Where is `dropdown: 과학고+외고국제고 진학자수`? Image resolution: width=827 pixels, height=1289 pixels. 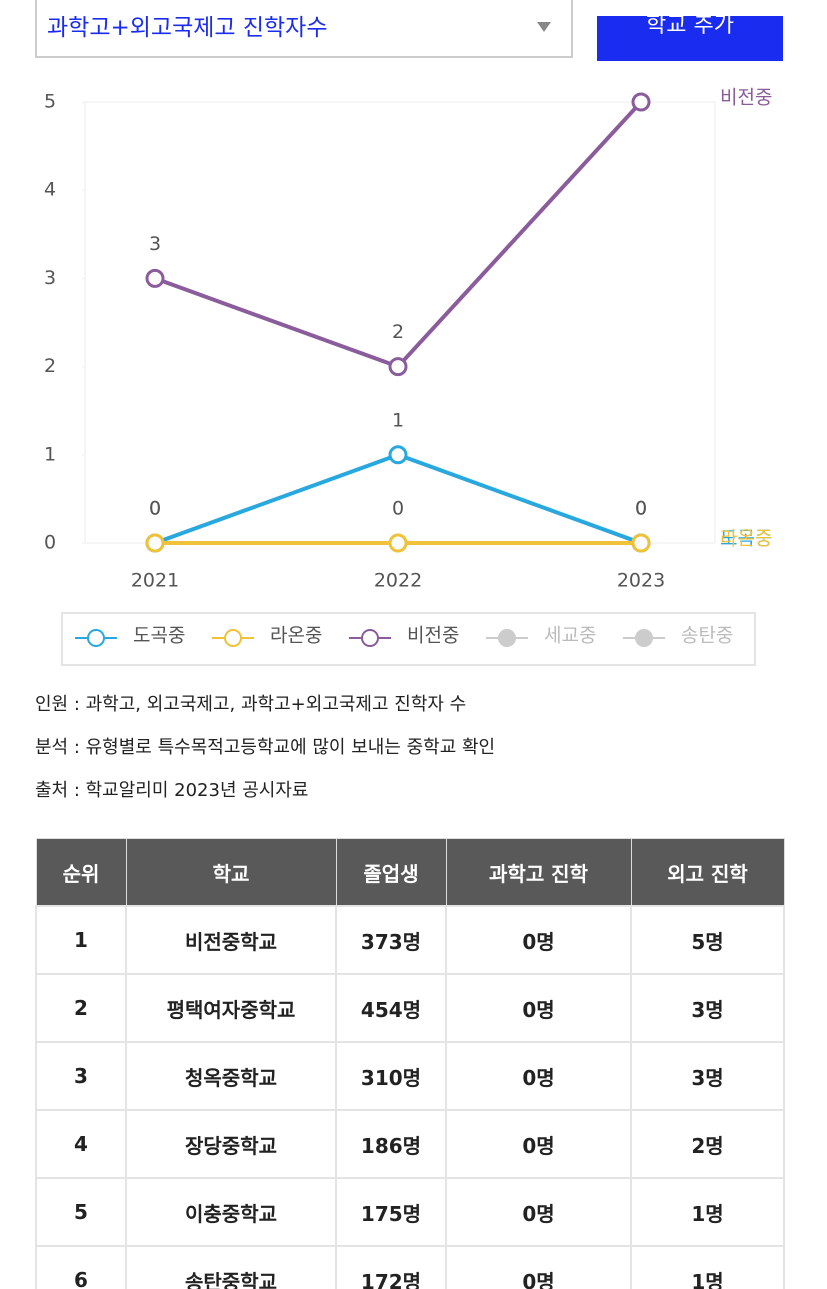 dropdown: 과학고+외고국제고 진학자수 is located at coordinates (304, 29).